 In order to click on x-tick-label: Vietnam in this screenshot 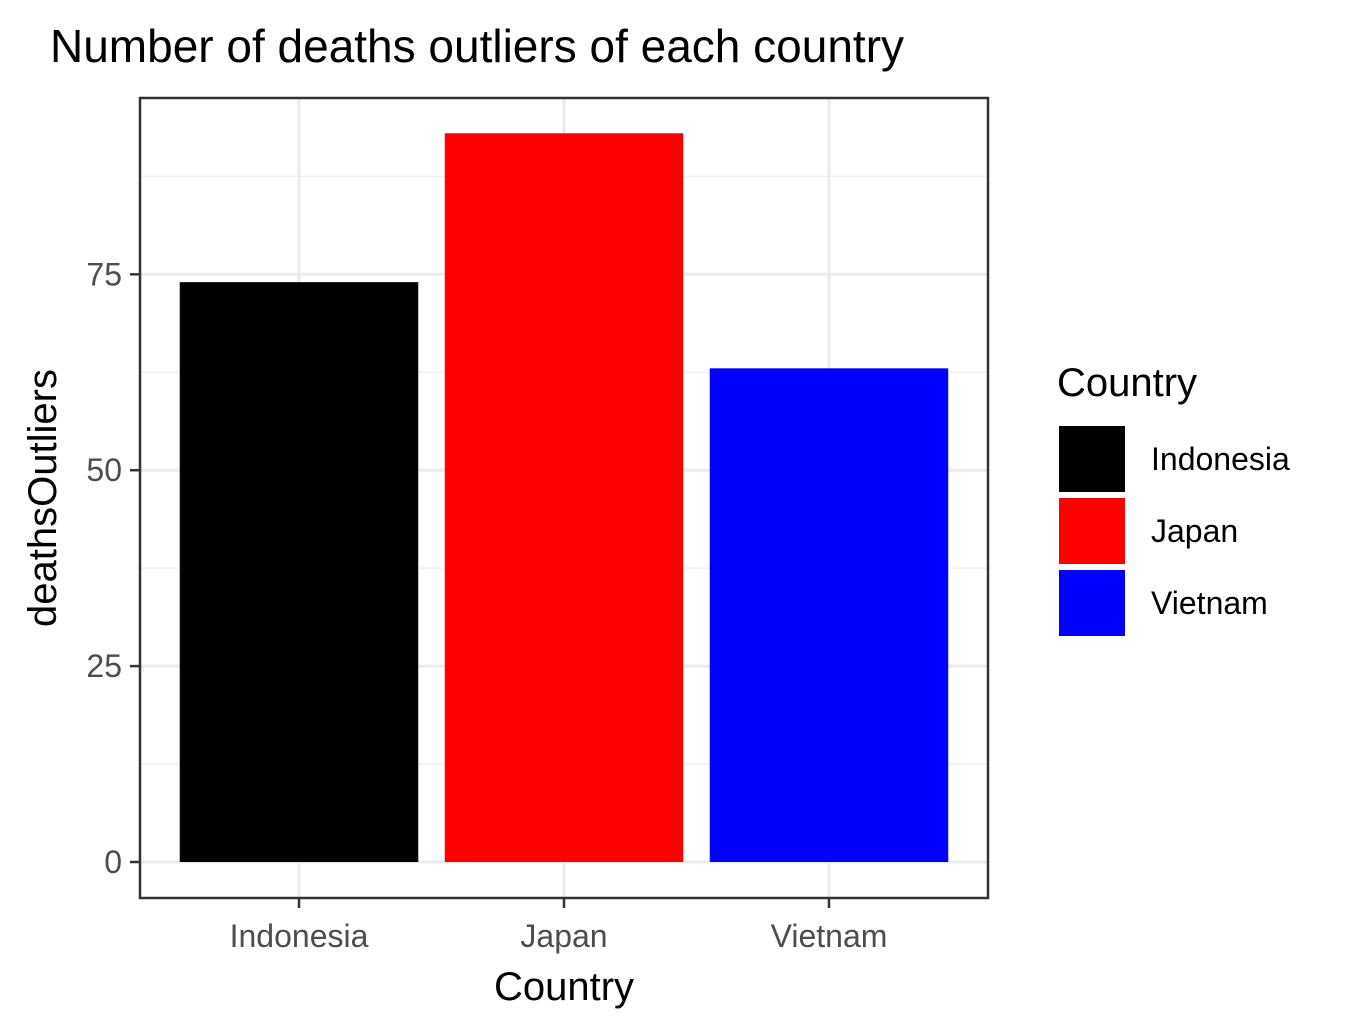, I will do `click(829, 936)`.